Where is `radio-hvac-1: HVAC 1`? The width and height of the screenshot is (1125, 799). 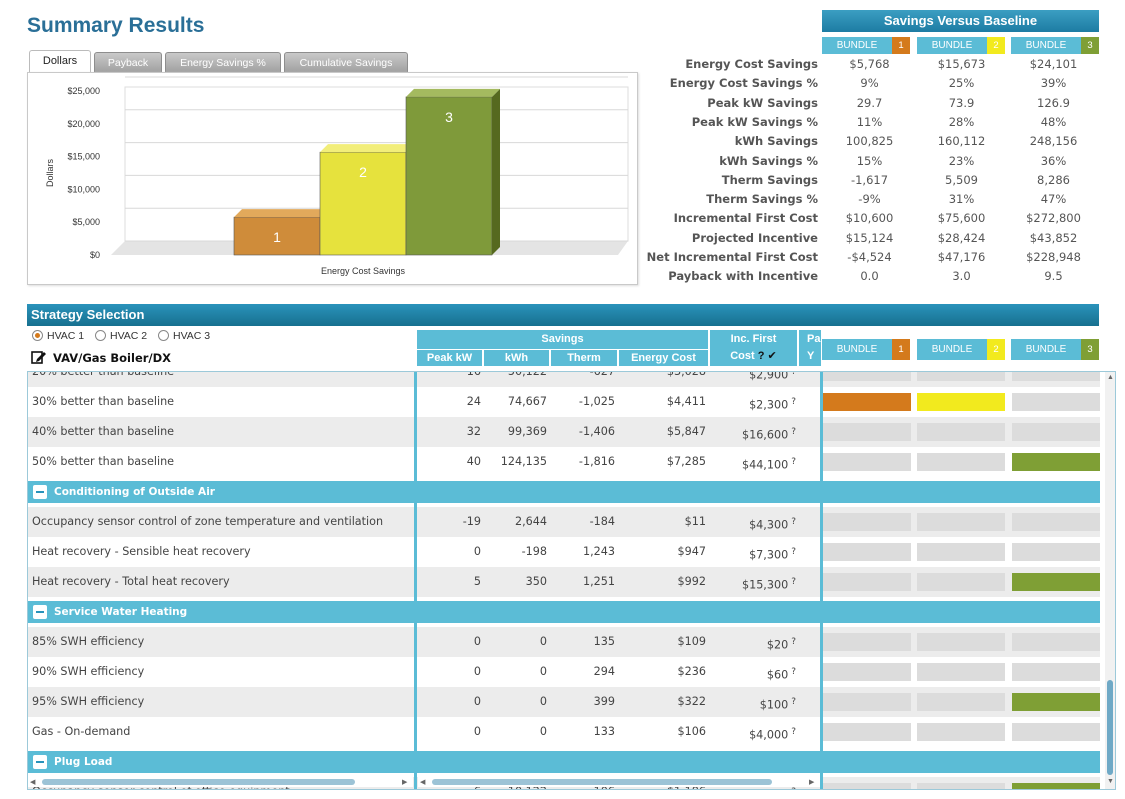 radio-hvac-1: HVAC 1 is located at coordinates (58, 337).